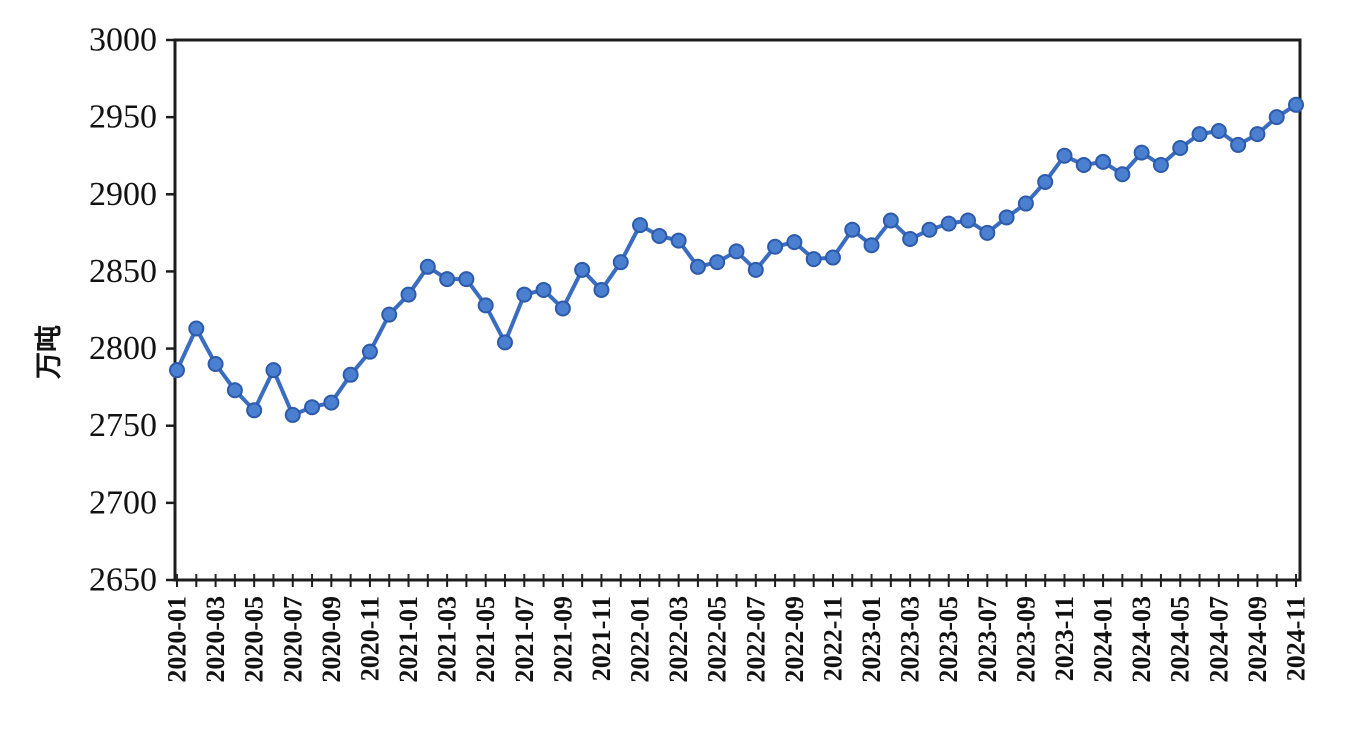 The image size is (1353, 731). Describe the element at coordinates (123, 40) in the screenshot. I see `y-tick-label: 3000` at that location.